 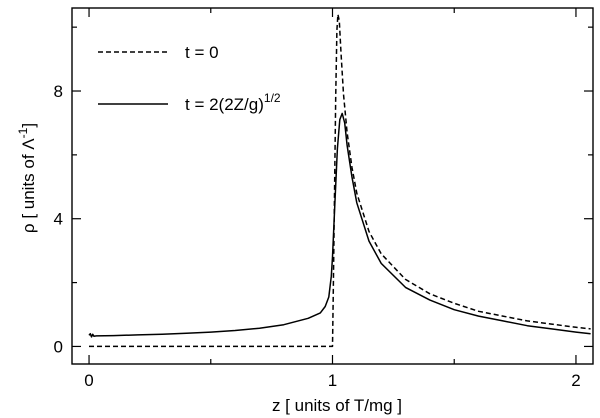 I want to click on y-axis-label: ρ [ units of Λ-1], so click(x=27, y=178).